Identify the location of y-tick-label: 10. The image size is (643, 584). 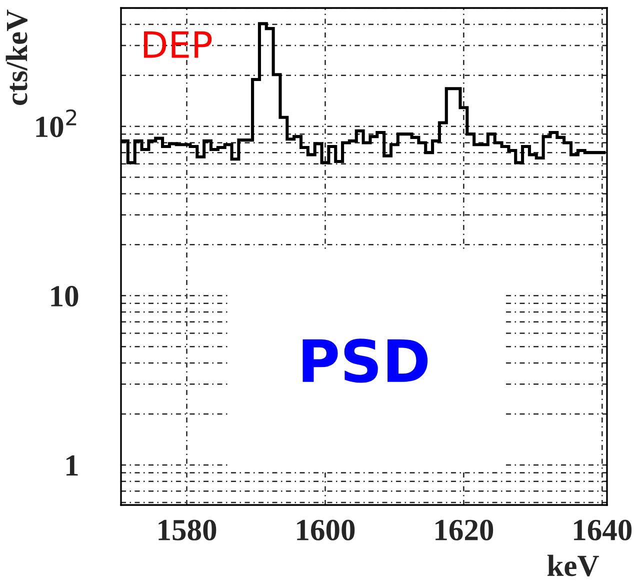
(64, 296).